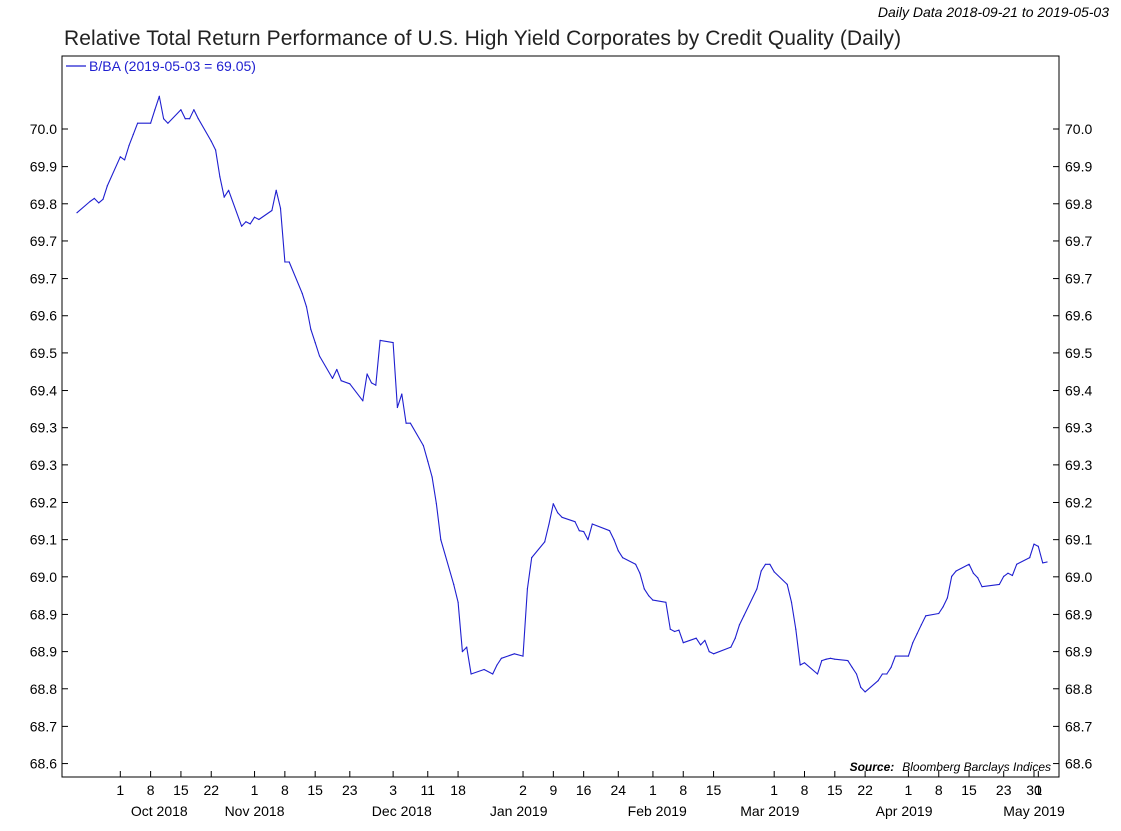 The height and width of the screenshot is (831, 1121). I want to click on y-tick-label-left: 68.8, so click(43, 689).